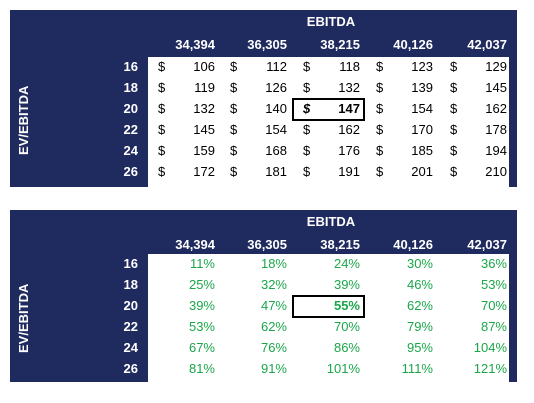 The image size is (534, 403). Describe the element at coordinates (490, 347) in the screenshot. I see `percent-cell: 104%` at that location.